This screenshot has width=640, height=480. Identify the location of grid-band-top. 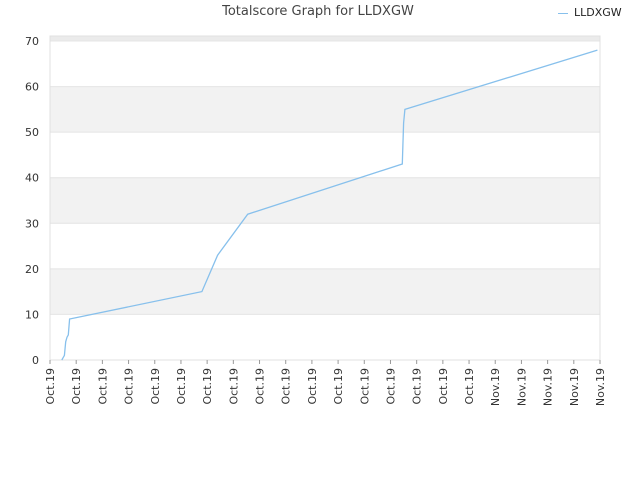
(325, 38).